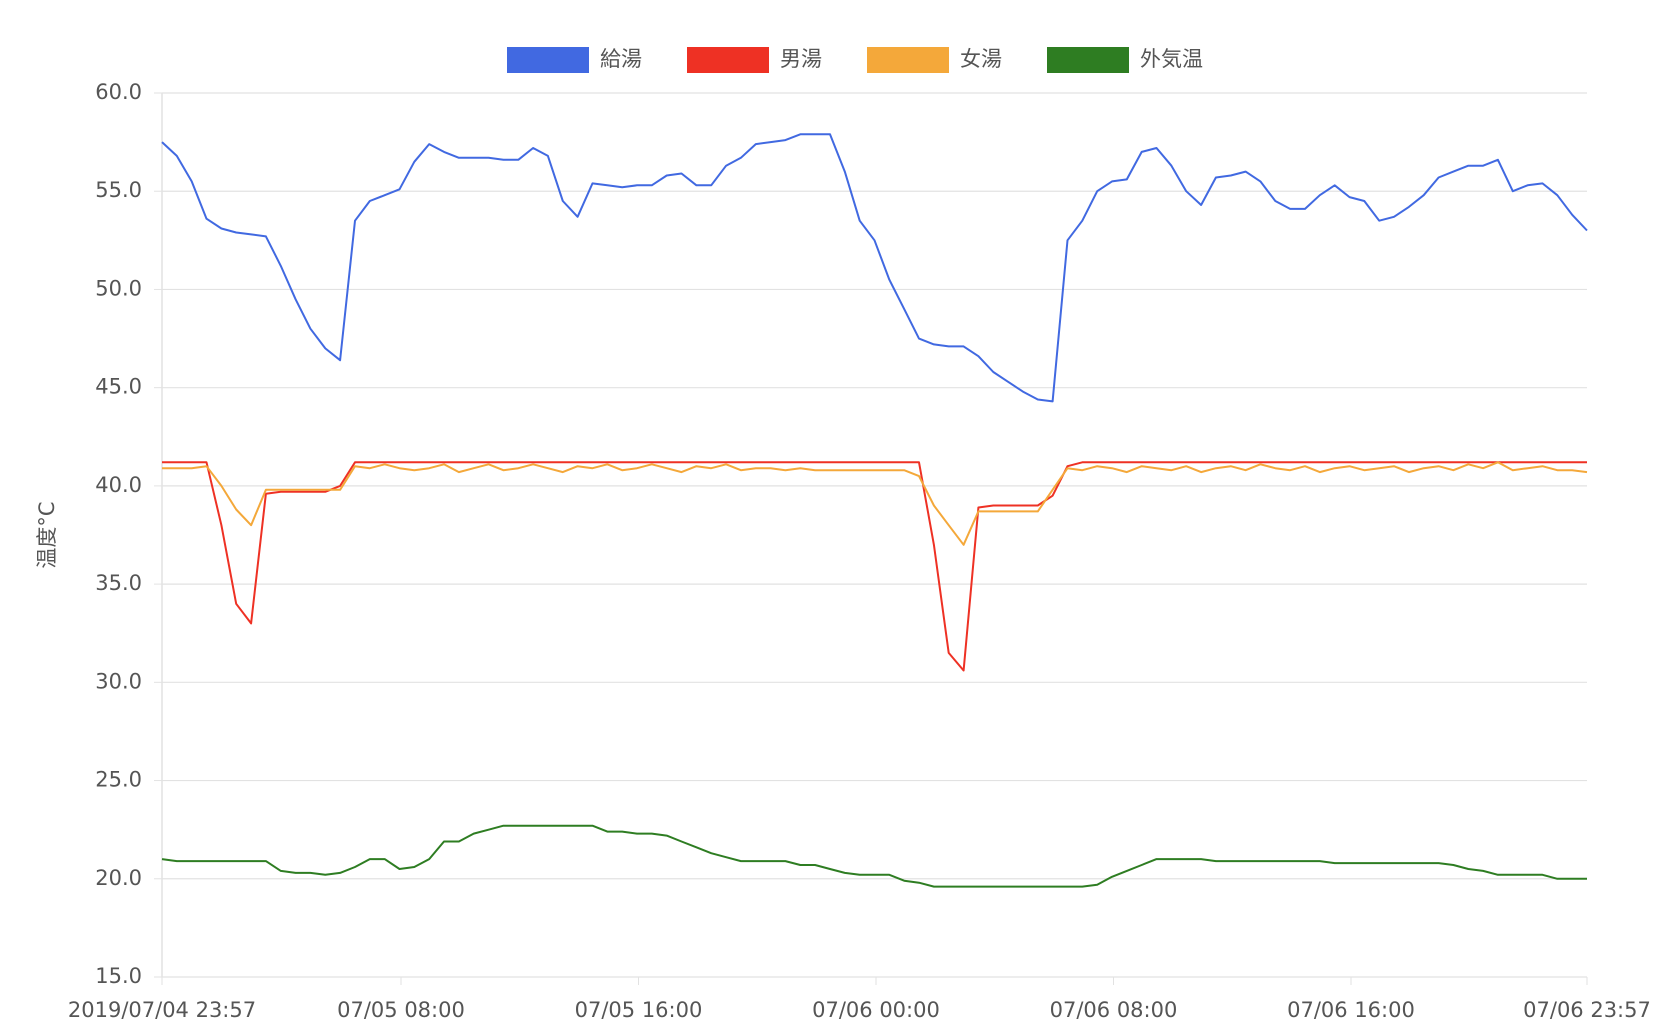 Image resolution: width=1666 pixels, height=1036 pixels. Describe the element at coordinates (118, 878) in the screenshot. I see `y-tick-label: 20.0` at that location.